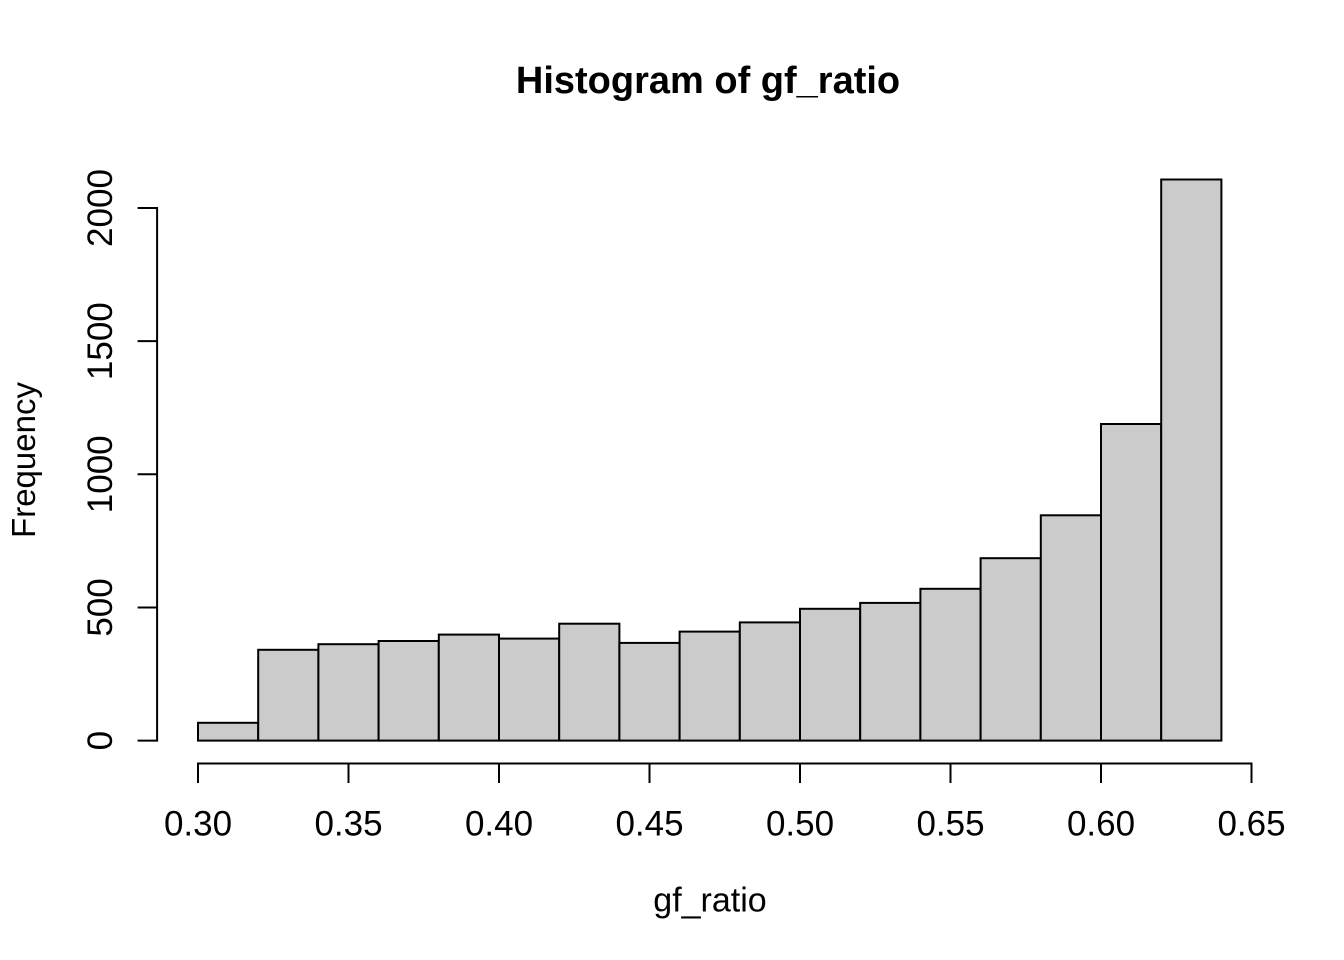 Image resolution: width=1344 pixels, height=960 pixels. Describe the element at coordinates (950, 824) in the screenshot. I see `svg-text: 0.55` at that location.